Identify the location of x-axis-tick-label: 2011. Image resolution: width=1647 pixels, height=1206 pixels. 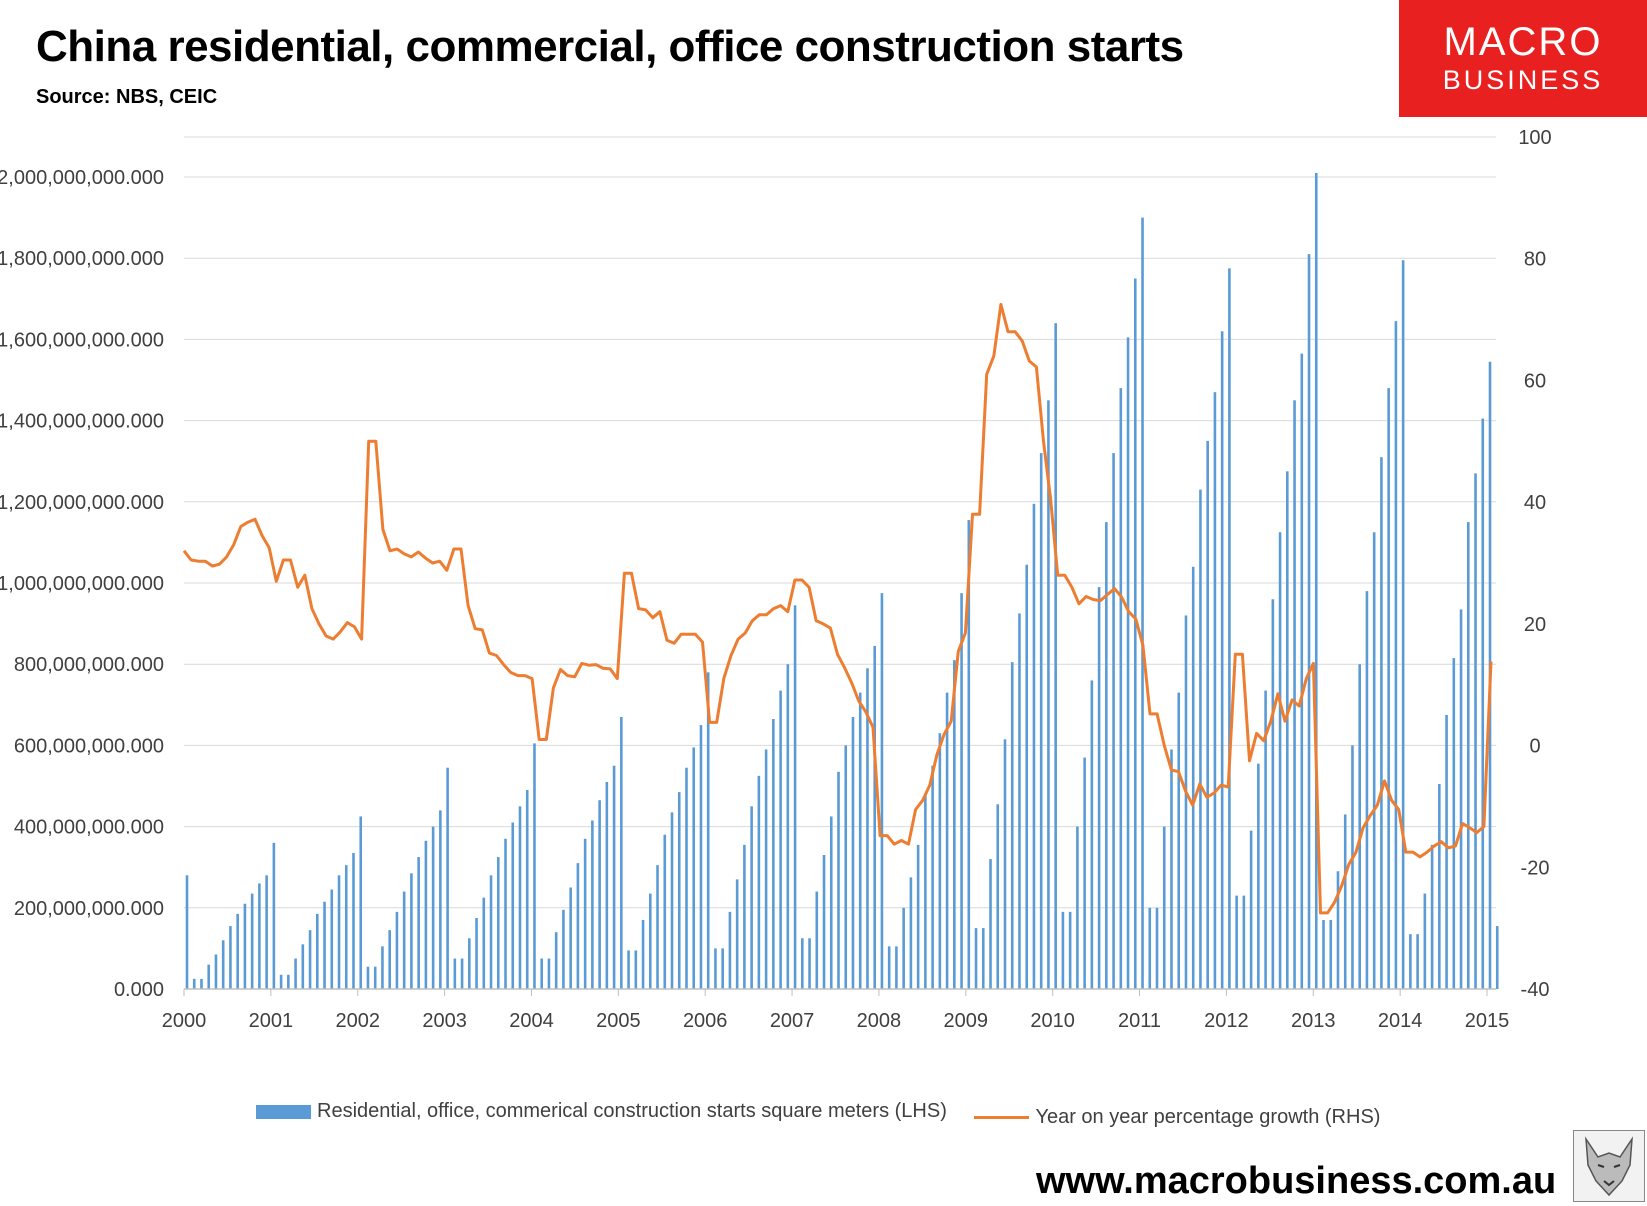
(1139, 1021).